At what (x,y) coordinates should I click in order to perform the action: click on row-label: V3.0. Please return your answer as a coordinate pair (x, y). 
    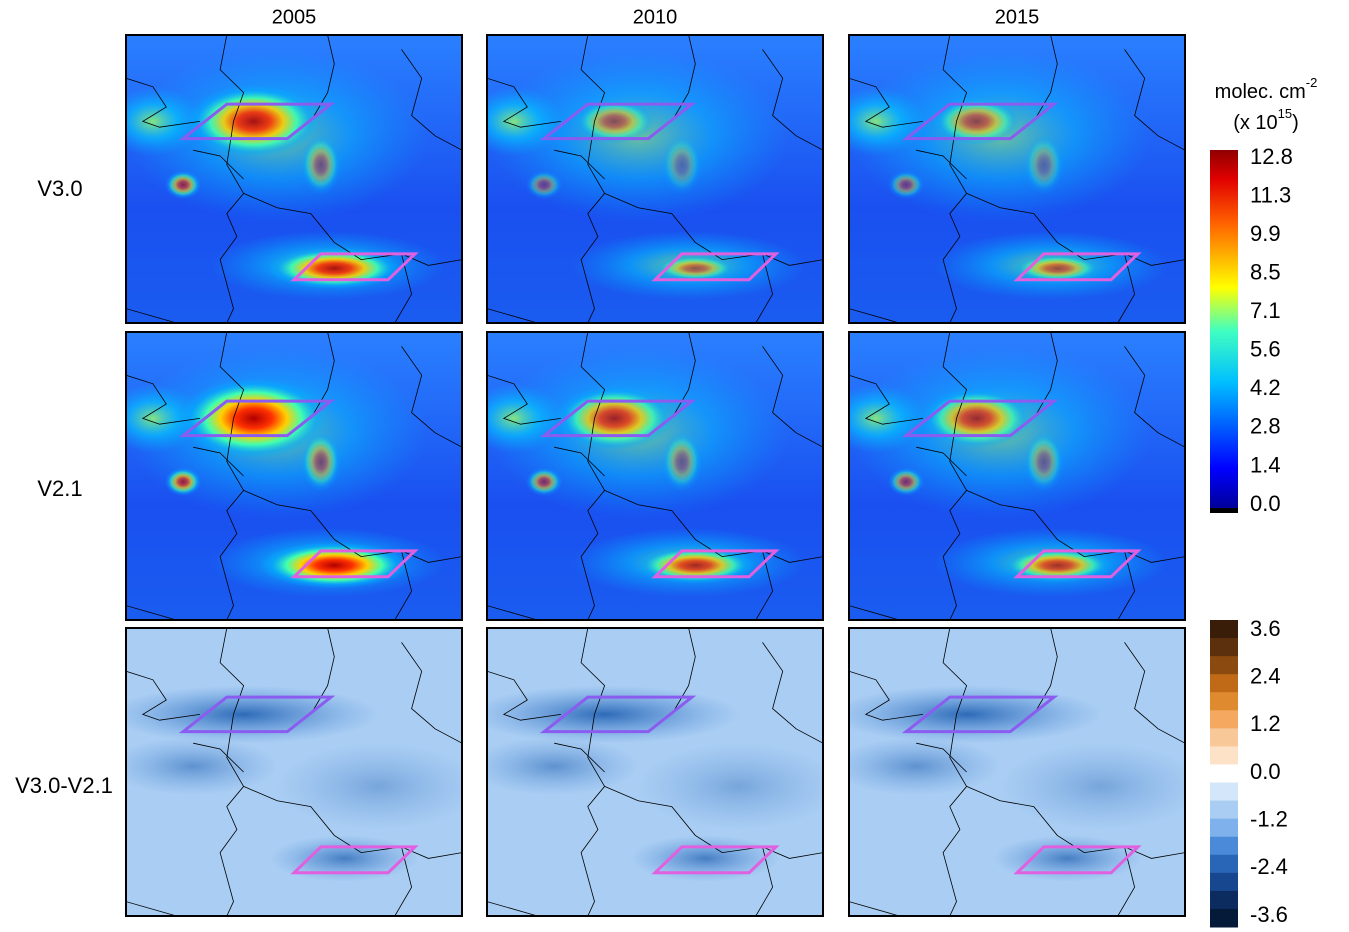
    Looking at the image, I should click on (59, 188).